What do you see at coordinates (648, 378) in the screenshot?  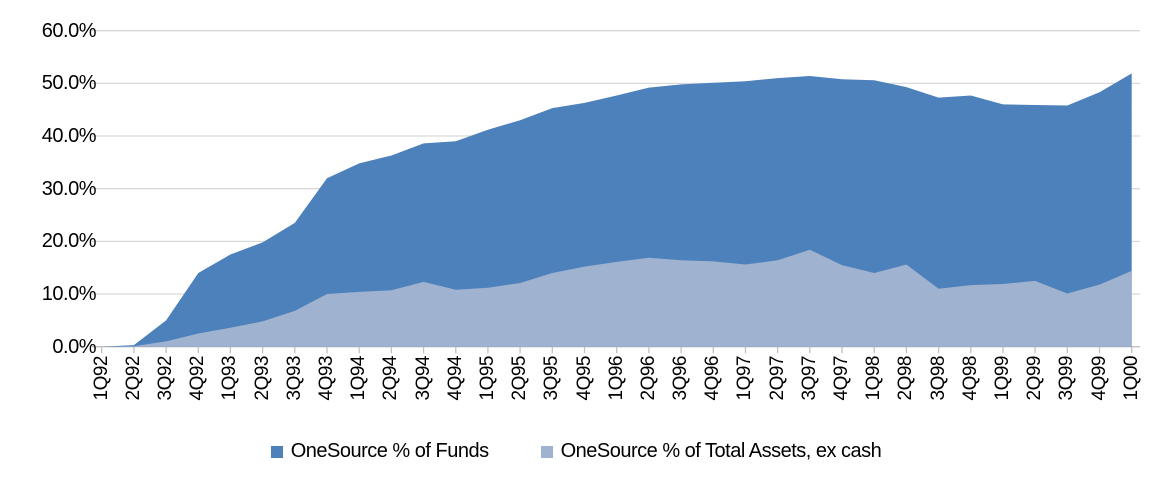 I see `x-axis-label: 2Q96` at bounding box center [648, 378].